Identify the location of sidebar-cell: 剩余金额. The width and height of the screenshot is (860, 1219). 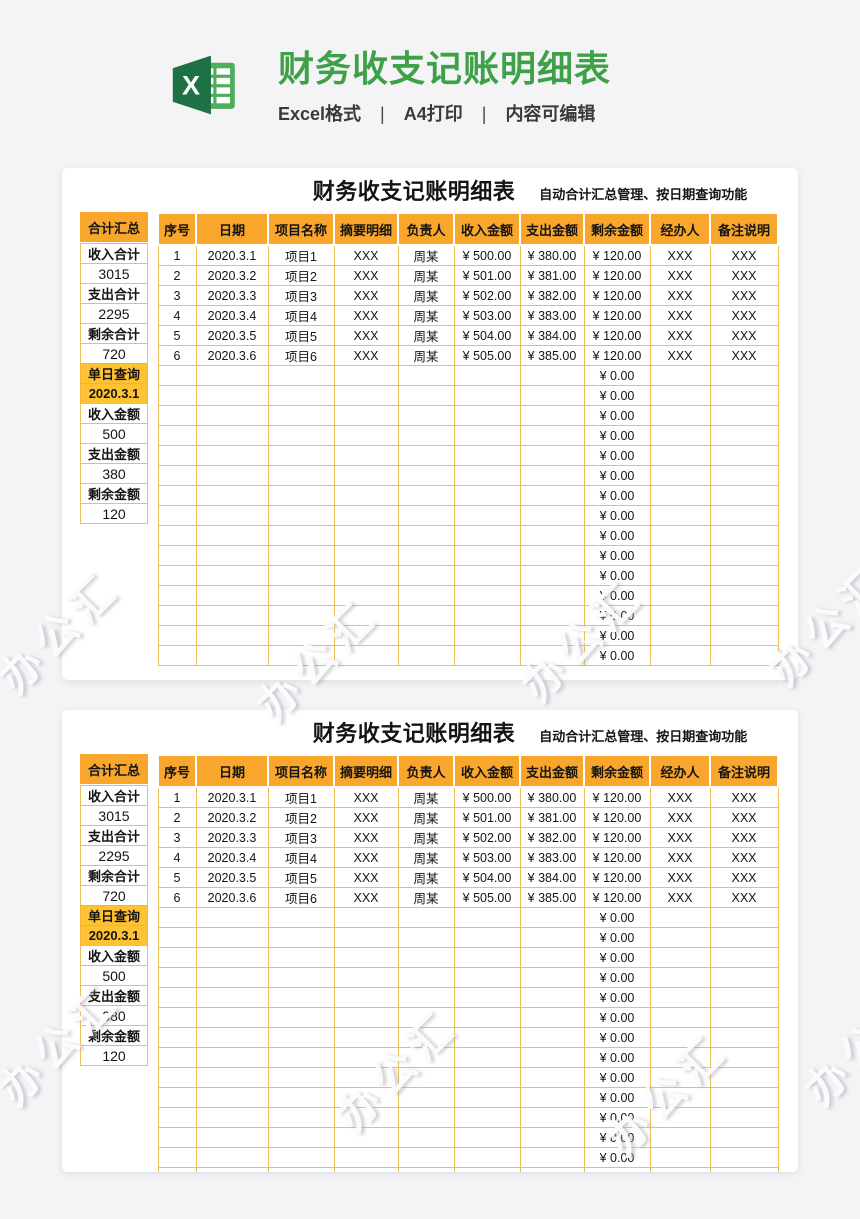
(114, 1035).